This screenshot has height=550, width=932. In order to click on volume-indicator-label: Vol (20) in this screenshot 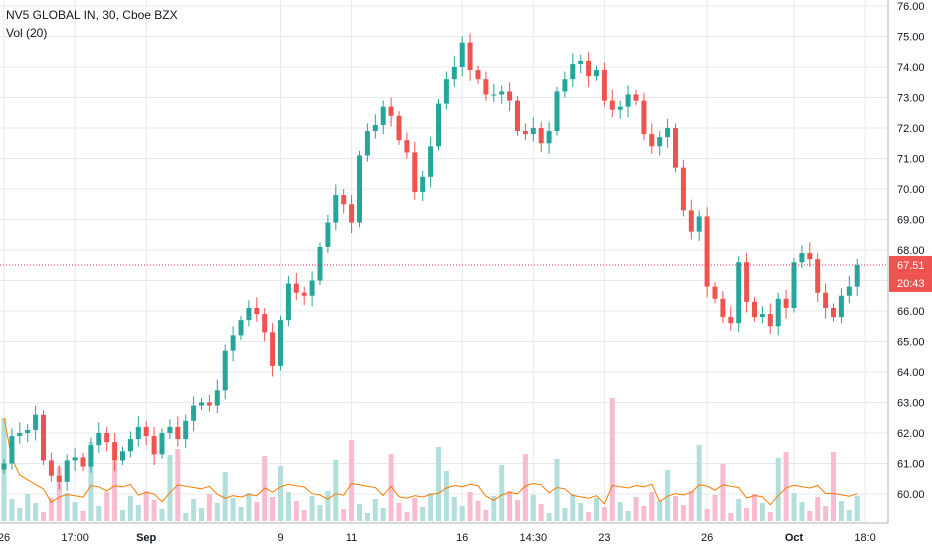, I will do `click(27, 33)`.